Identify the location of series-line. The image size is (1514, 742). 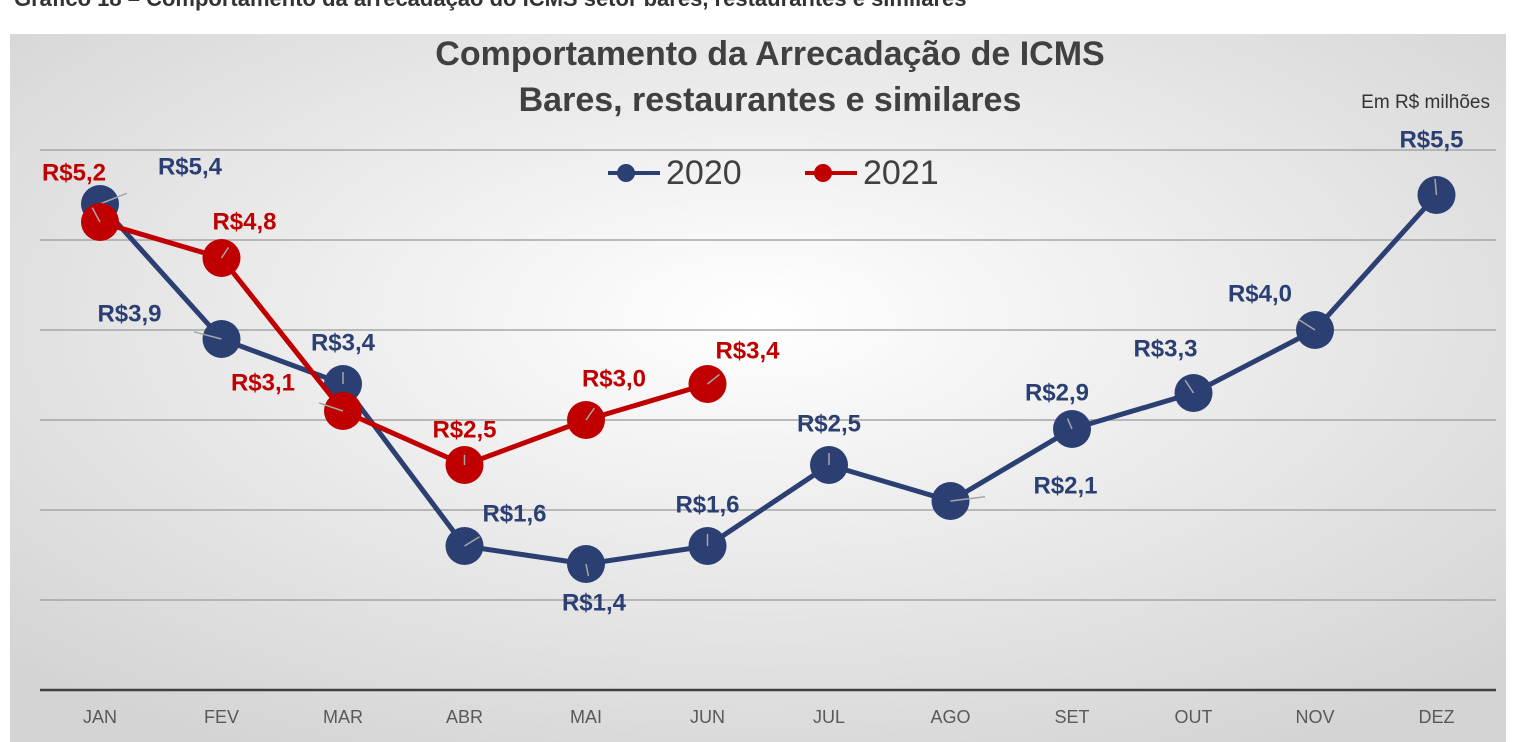
(404, 343).